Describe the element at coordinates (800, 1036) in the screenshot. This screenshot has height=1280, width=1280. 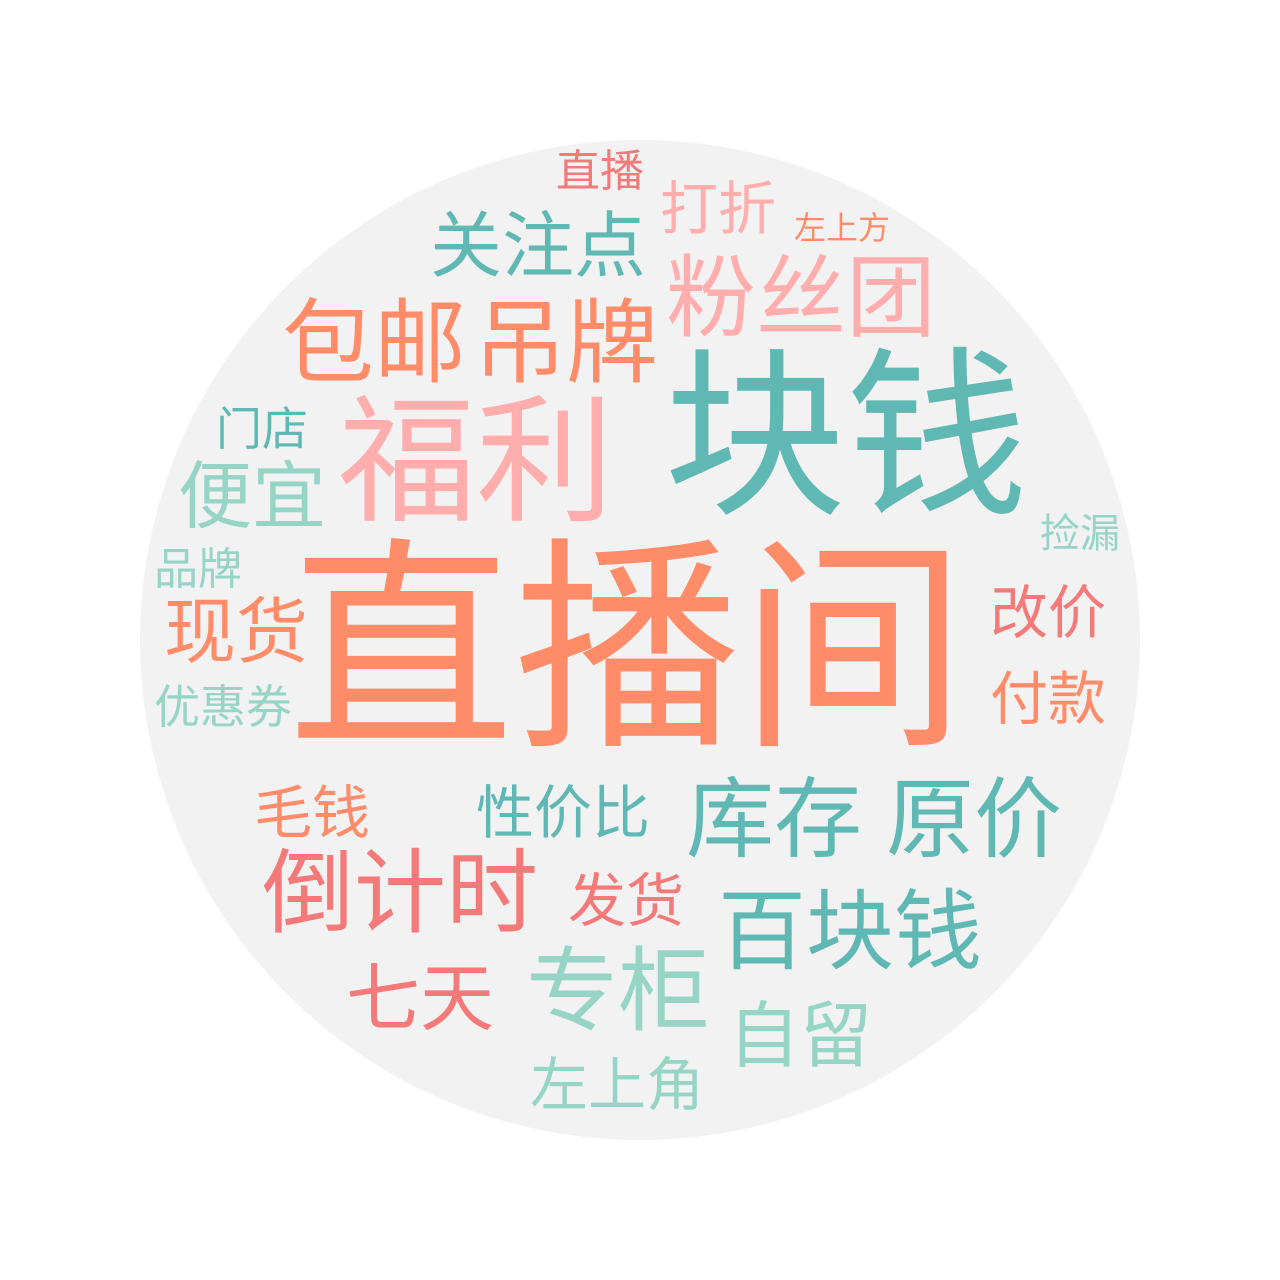
I see `word-ziliu: 自留` at that location.